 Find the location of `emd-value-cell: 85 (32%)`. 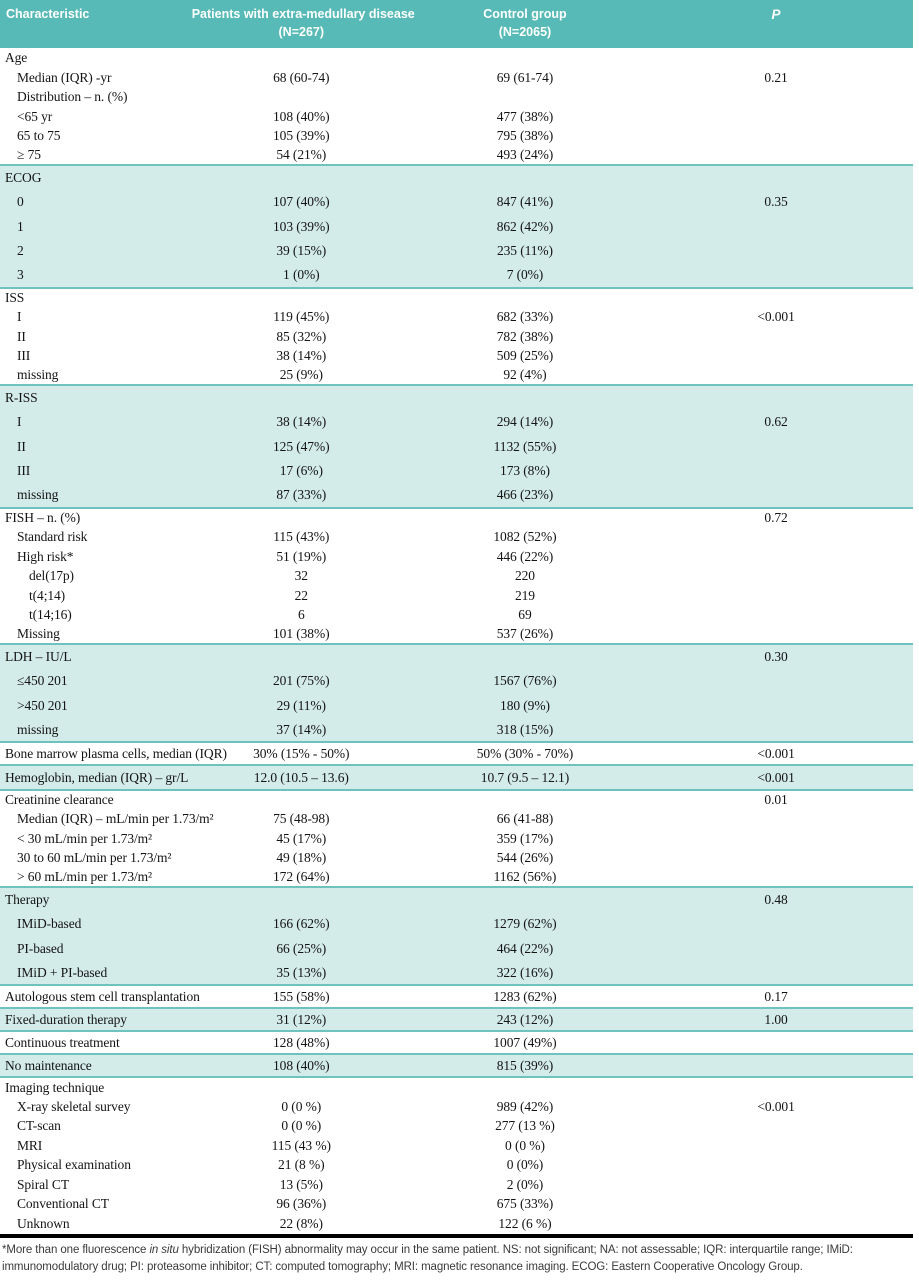

emd-value-cell: 85 (32%) is located at coordinates (301, 336).